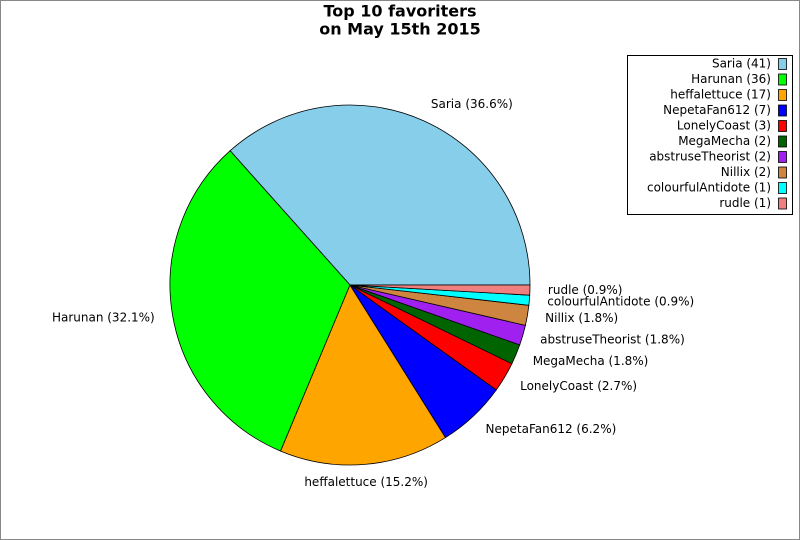  What do you see at coordinates (746, 172) in the screenshot?
I see `legend-label: Nillix (2)` at bounding box center [746, 172].